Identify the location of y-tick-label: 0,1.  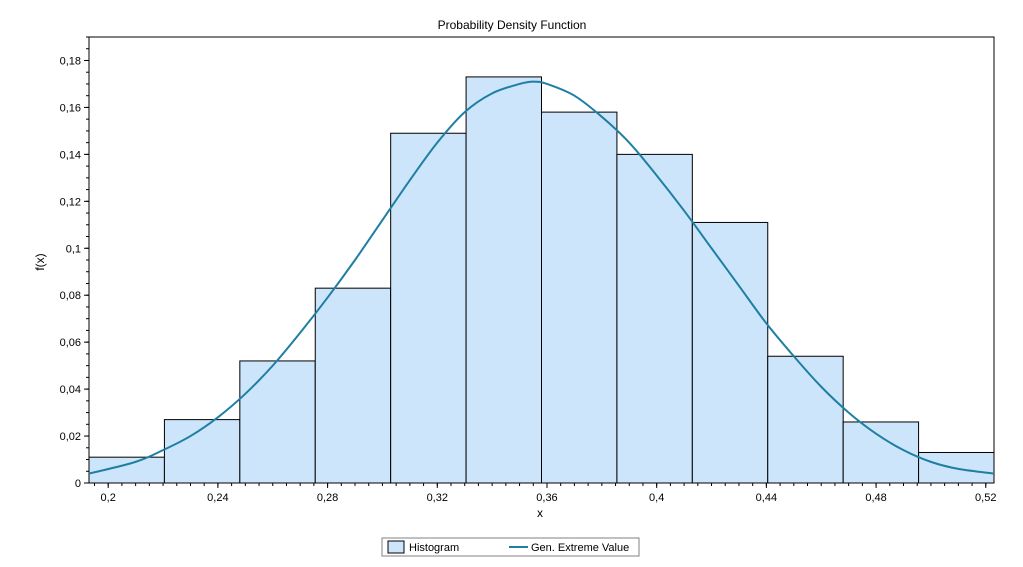
(73, 249).